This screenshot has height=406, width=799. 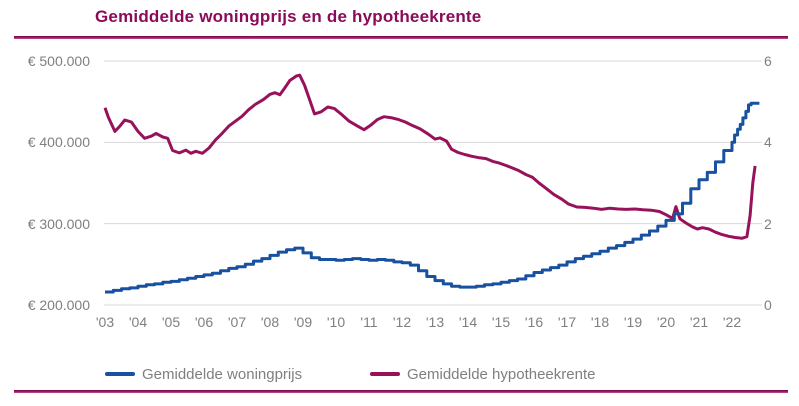 I want to click on x-axis-tick-label: '14, so click(x=468, y=322).